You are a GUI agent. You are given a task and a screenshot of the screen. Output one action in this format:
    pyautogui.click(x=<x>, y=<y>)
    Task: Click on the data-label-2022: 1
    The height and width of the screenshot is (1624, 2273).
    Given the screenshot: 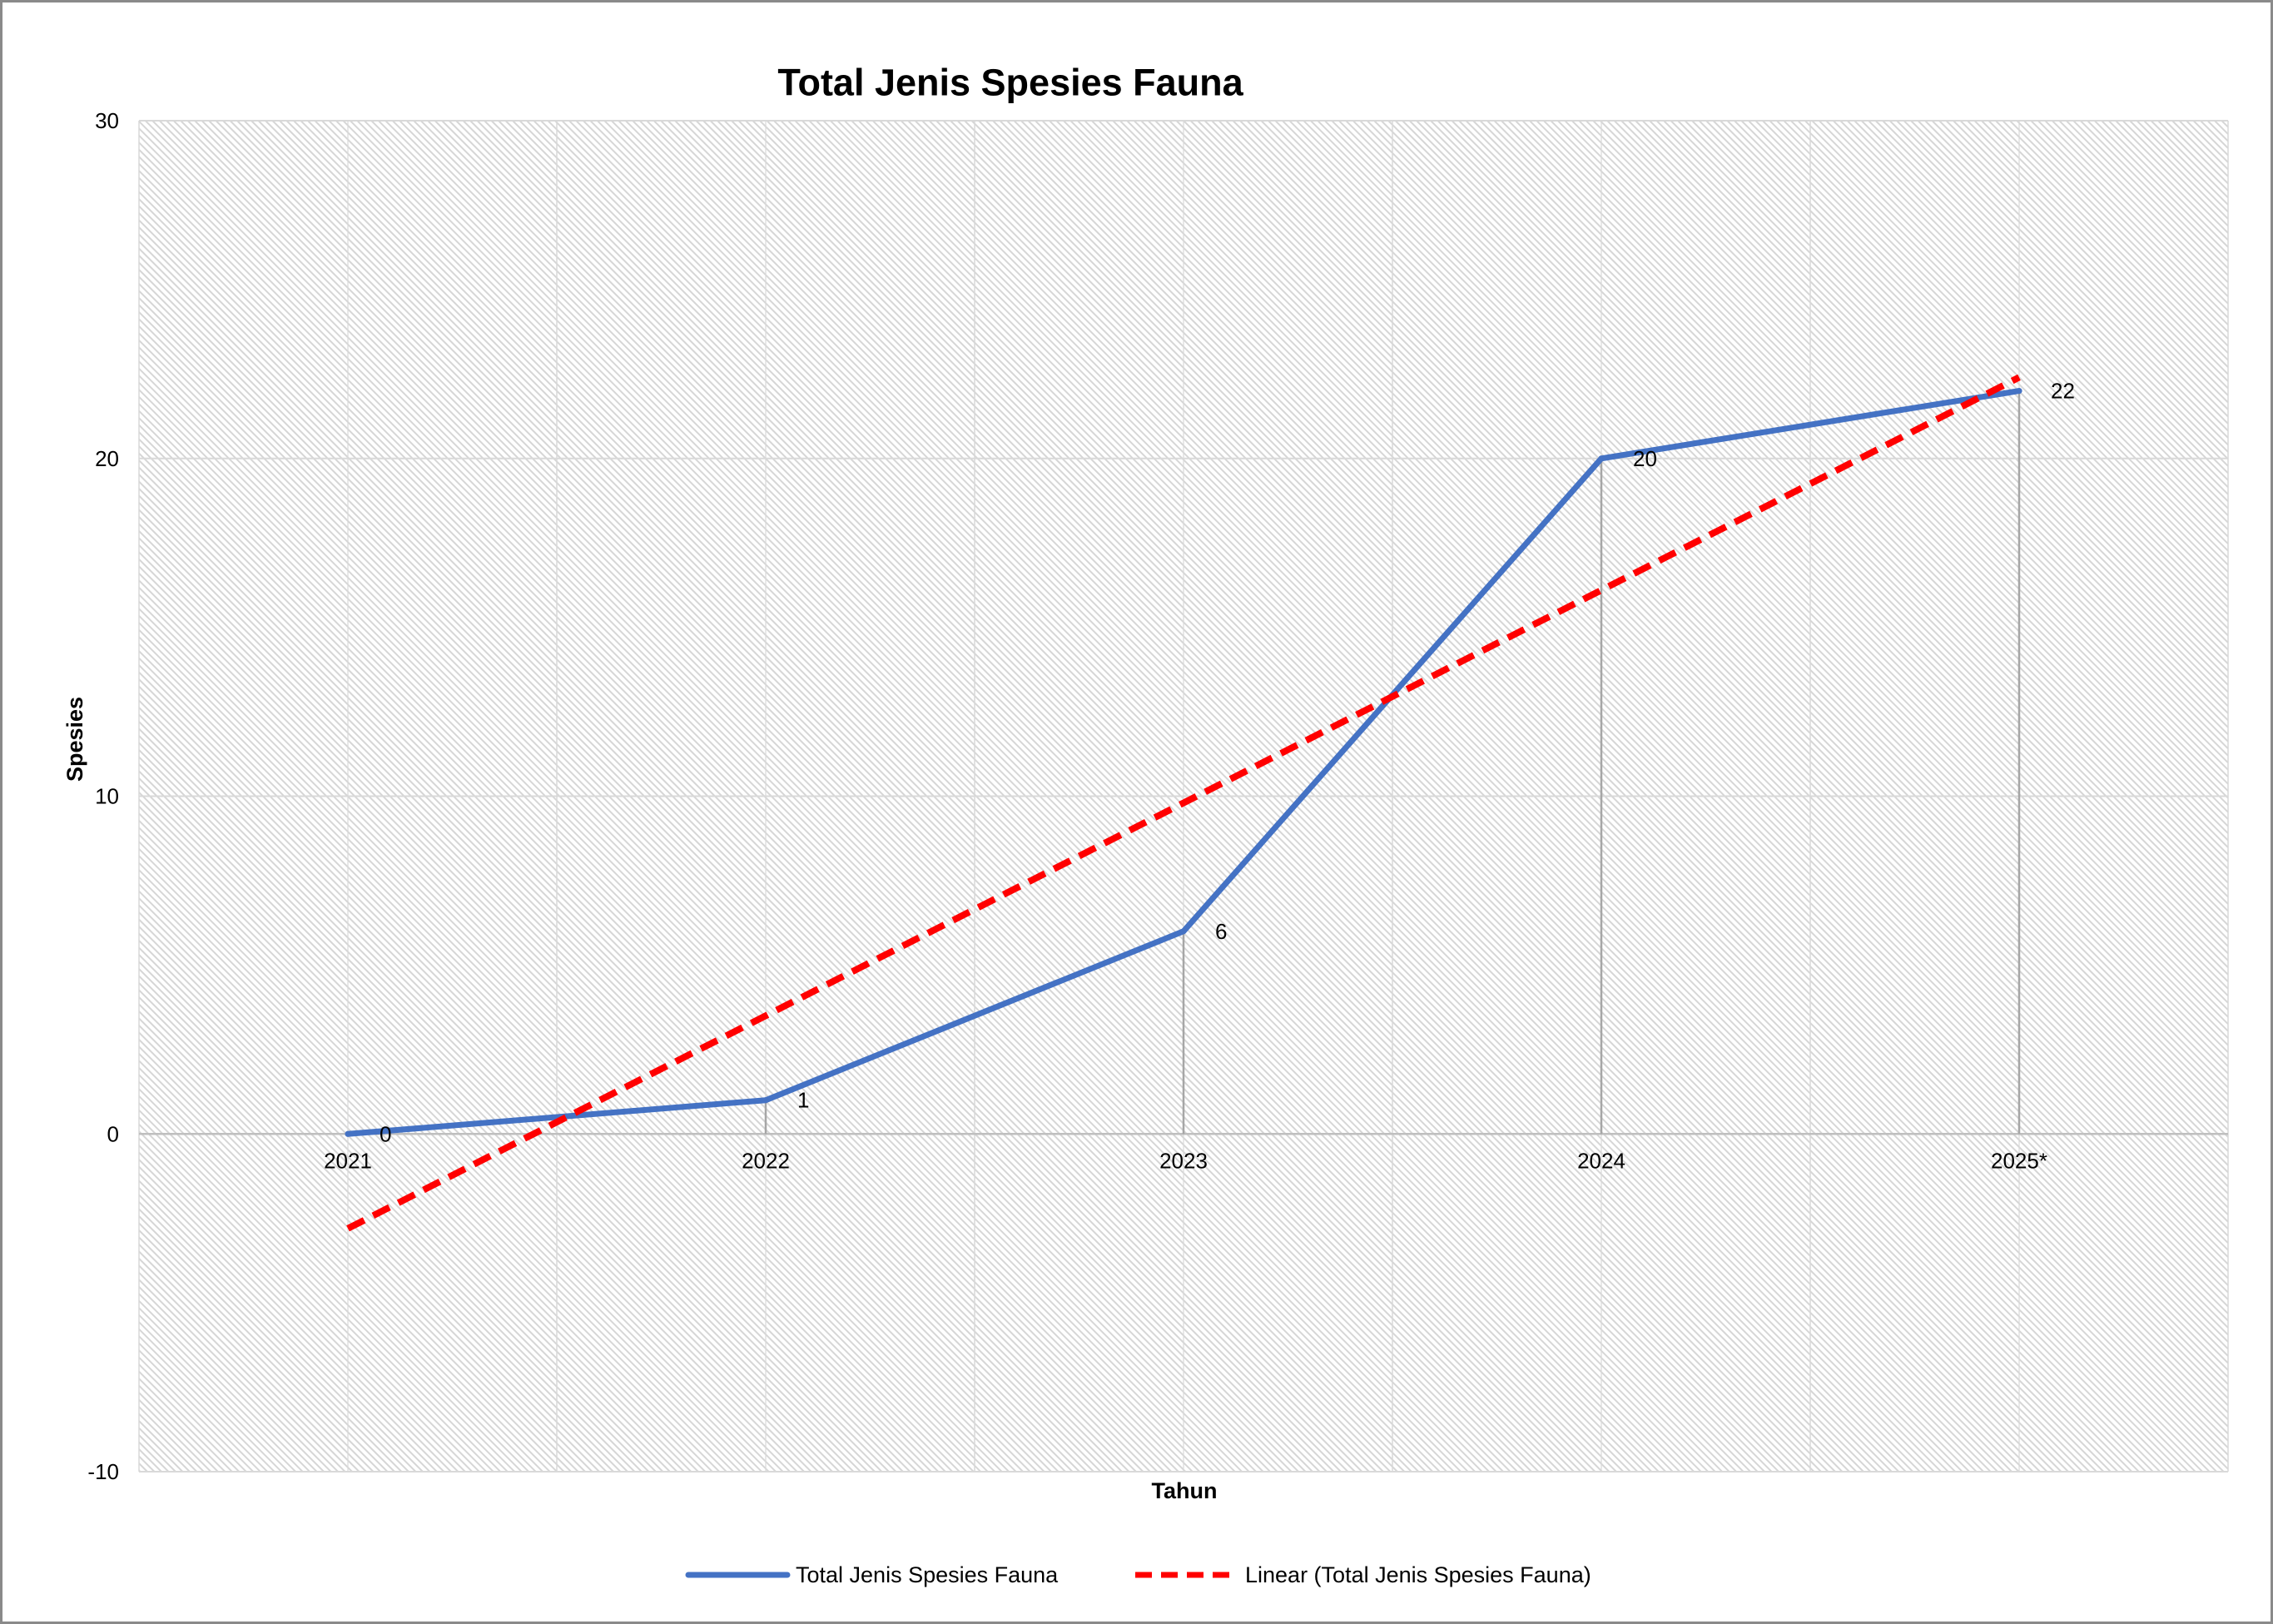 What is the action you would take?
    pyautogui.click(x=803, y=1101)
    